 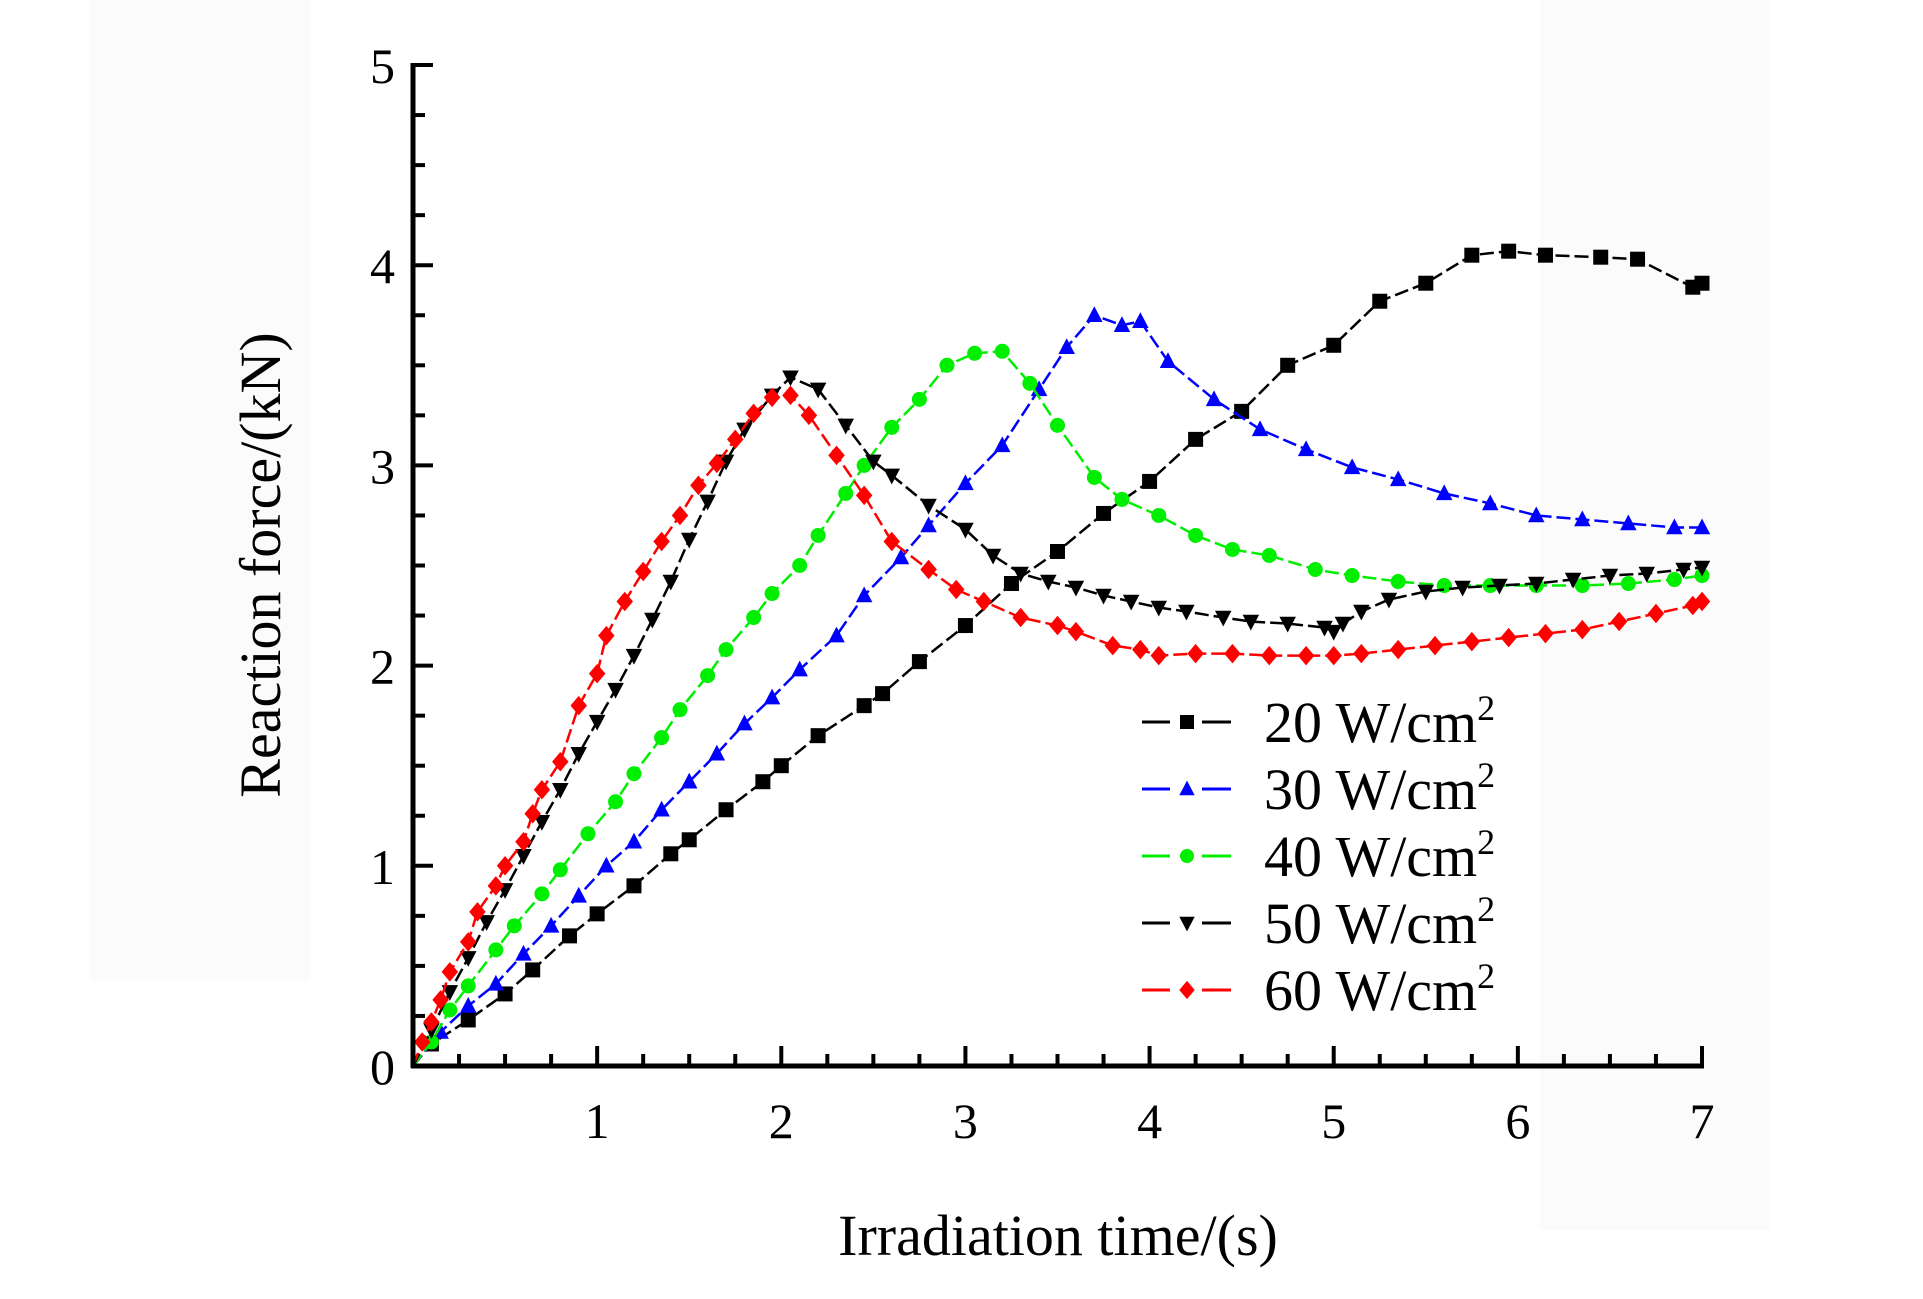 I want to click on legend-label: 30 W/cm2, so click(x=1379, y=788).